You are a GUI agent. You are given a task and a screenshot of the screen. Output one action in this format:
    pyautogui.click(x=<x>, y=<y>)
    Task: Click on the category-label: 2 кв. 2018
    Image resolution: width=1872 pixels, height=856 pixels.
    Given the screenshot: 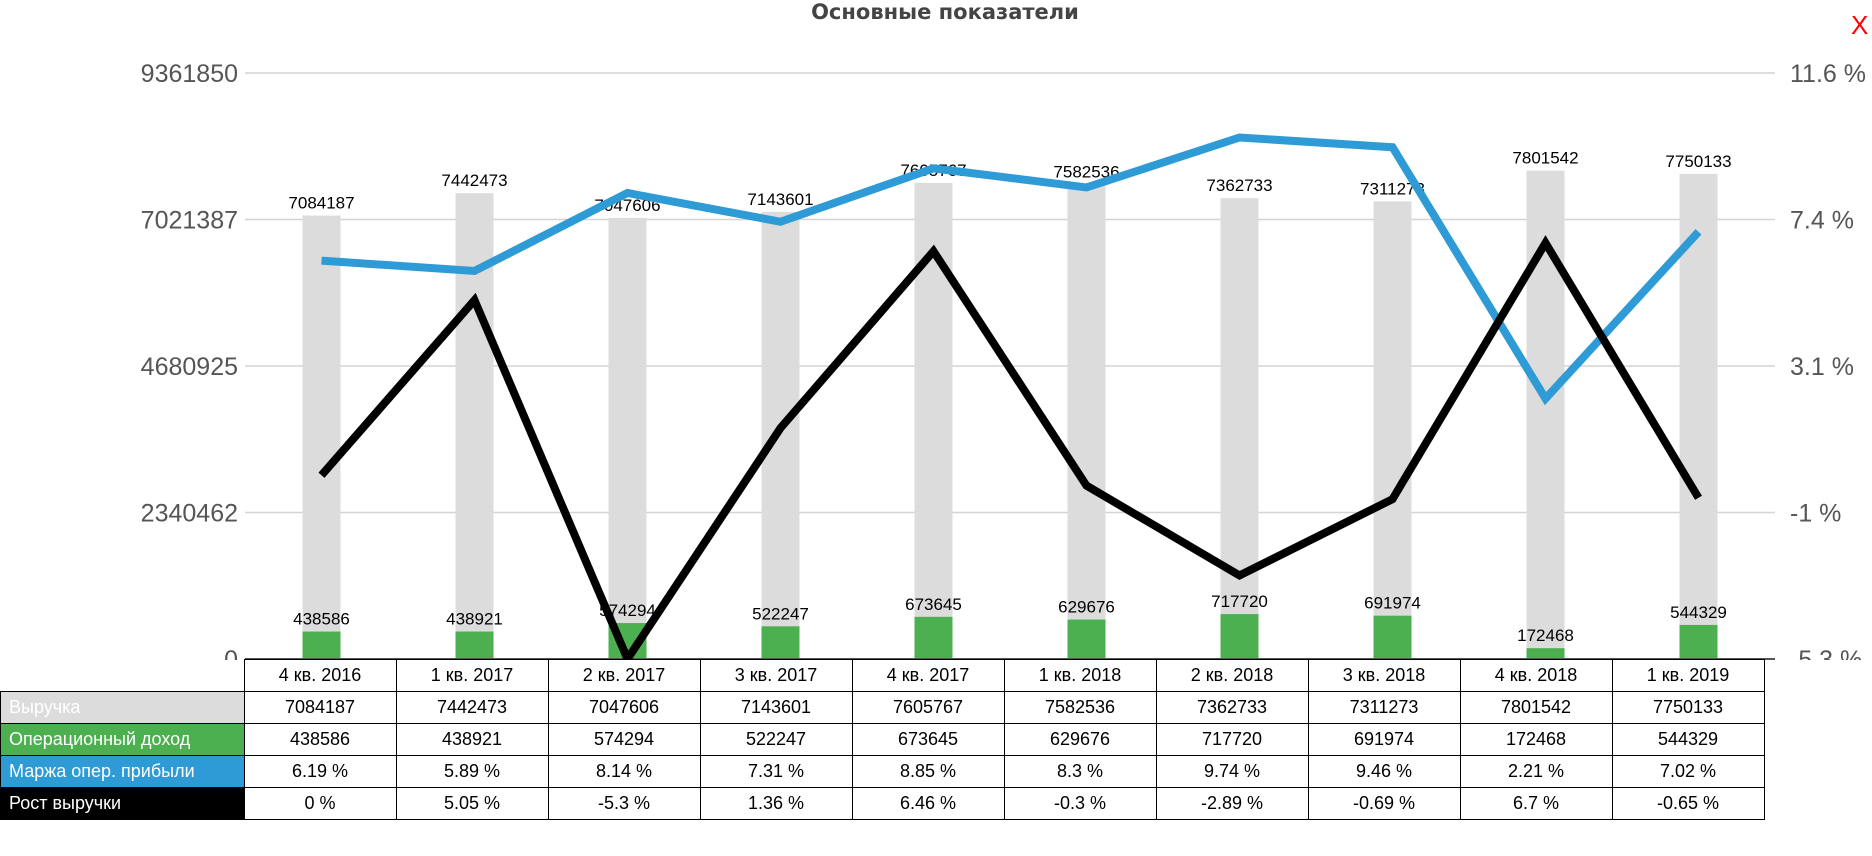 What is the action you would take?
    pyautogui.click(x=1232, y=675)
    